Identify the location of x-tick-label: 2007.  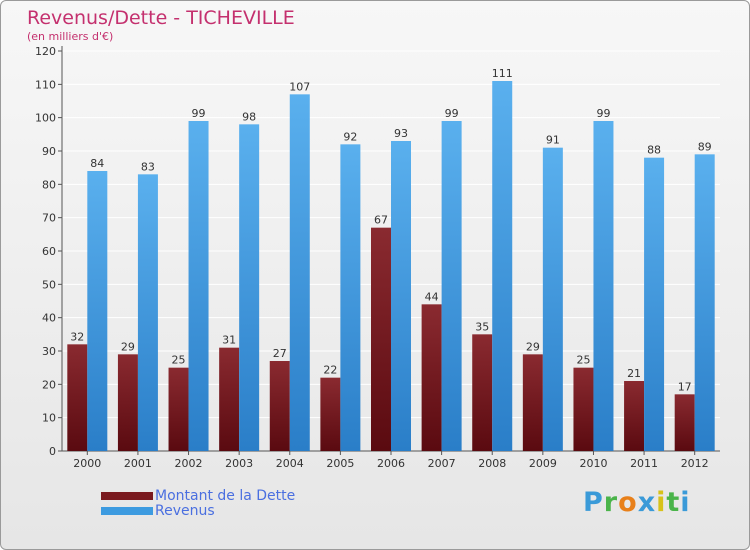
(442, 463).